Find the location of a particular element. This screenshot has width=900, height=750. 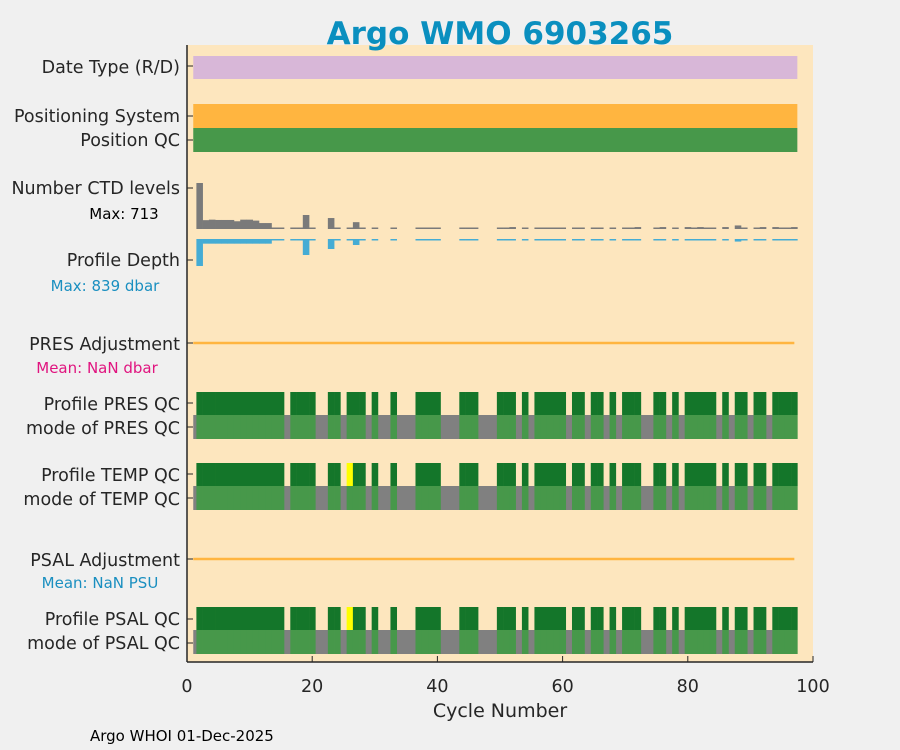

x-tick-label: 0 is located at coordinates (186, 687).